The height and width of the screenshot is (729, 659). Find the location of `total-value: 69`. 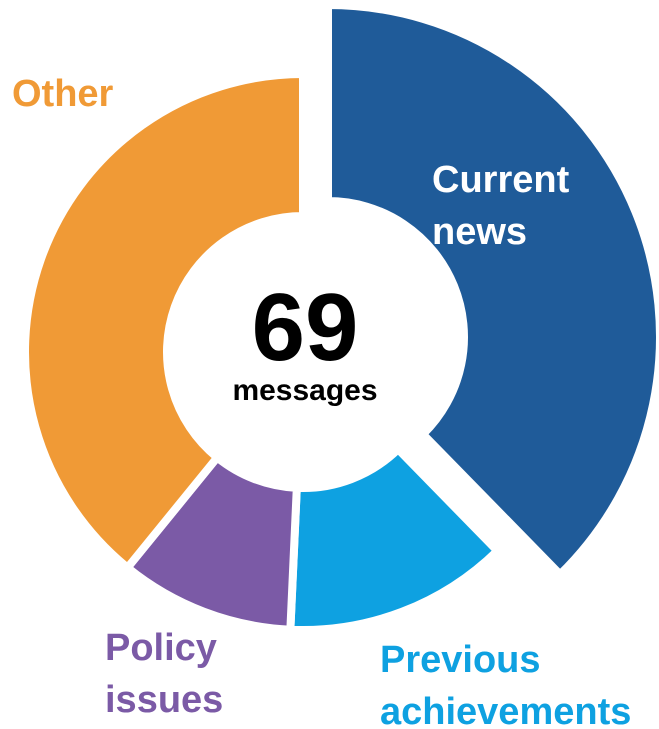

total-value: 69 is located at coordinates (305, 327).